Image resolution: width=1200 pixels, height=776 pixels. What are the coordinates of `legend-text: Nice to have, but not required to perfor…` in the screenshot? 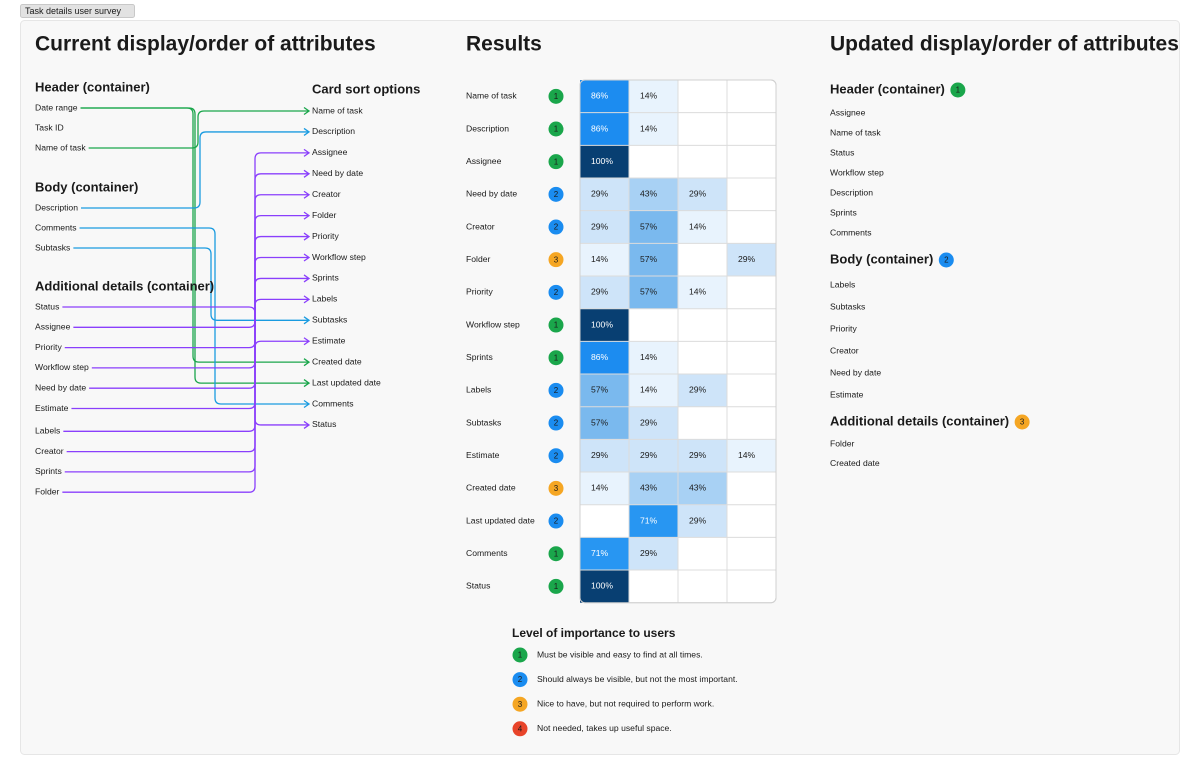 It's located at (625, 703).